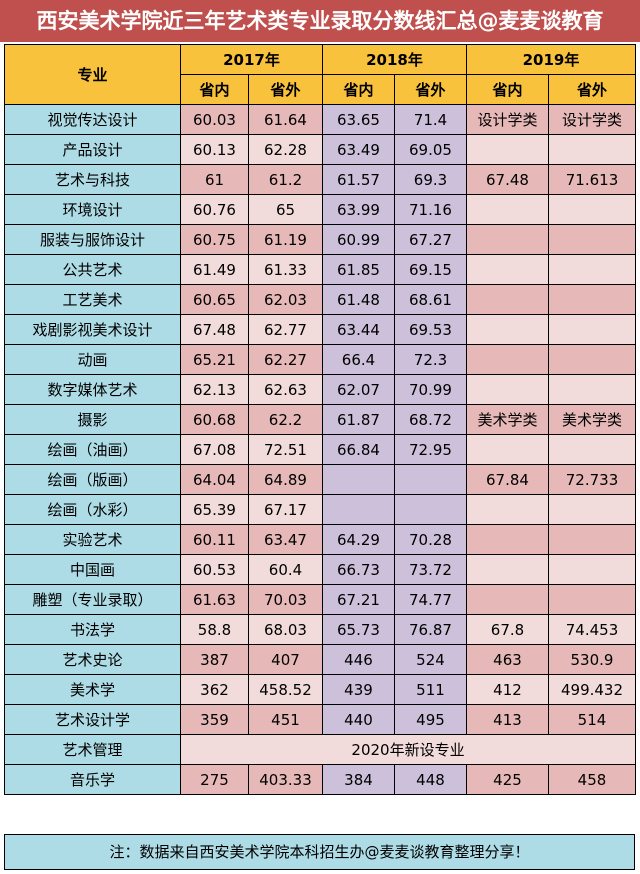  I want to click on score-2018-in: 61.85, so click(358, 269).